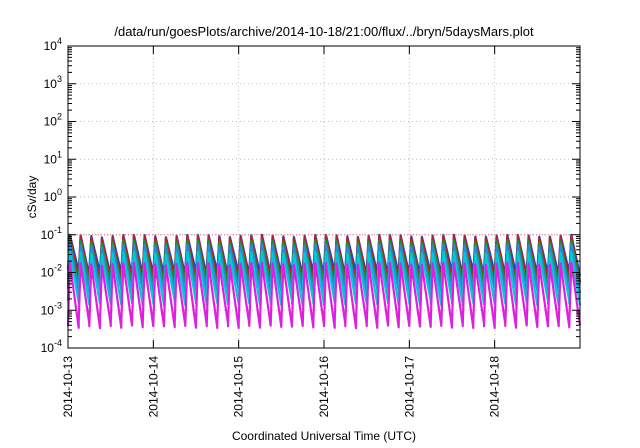 The height and width of the screenshot is (448, 640). What do you see at coordinates (59, 154) in the screenshot?
I see `y-tick-exponent: 1` at bounding box center [59, 154].